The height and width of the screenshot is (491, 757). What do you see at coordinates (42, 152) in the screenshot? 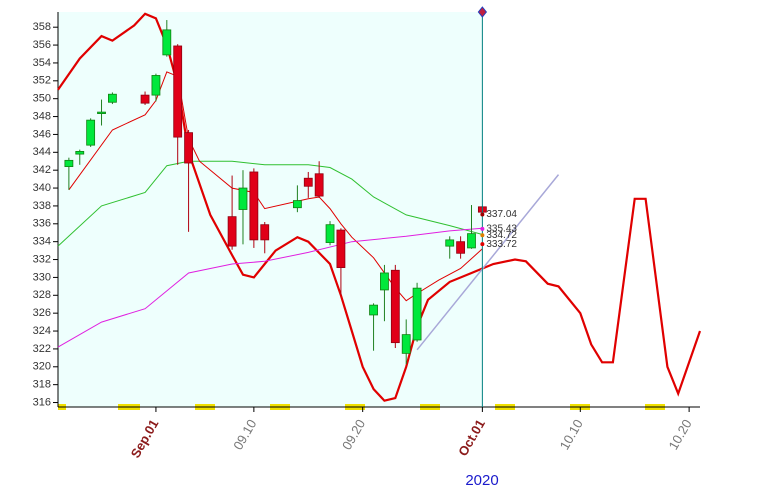
I see `y-tick-label: 344` at bounding box center [42, 152].